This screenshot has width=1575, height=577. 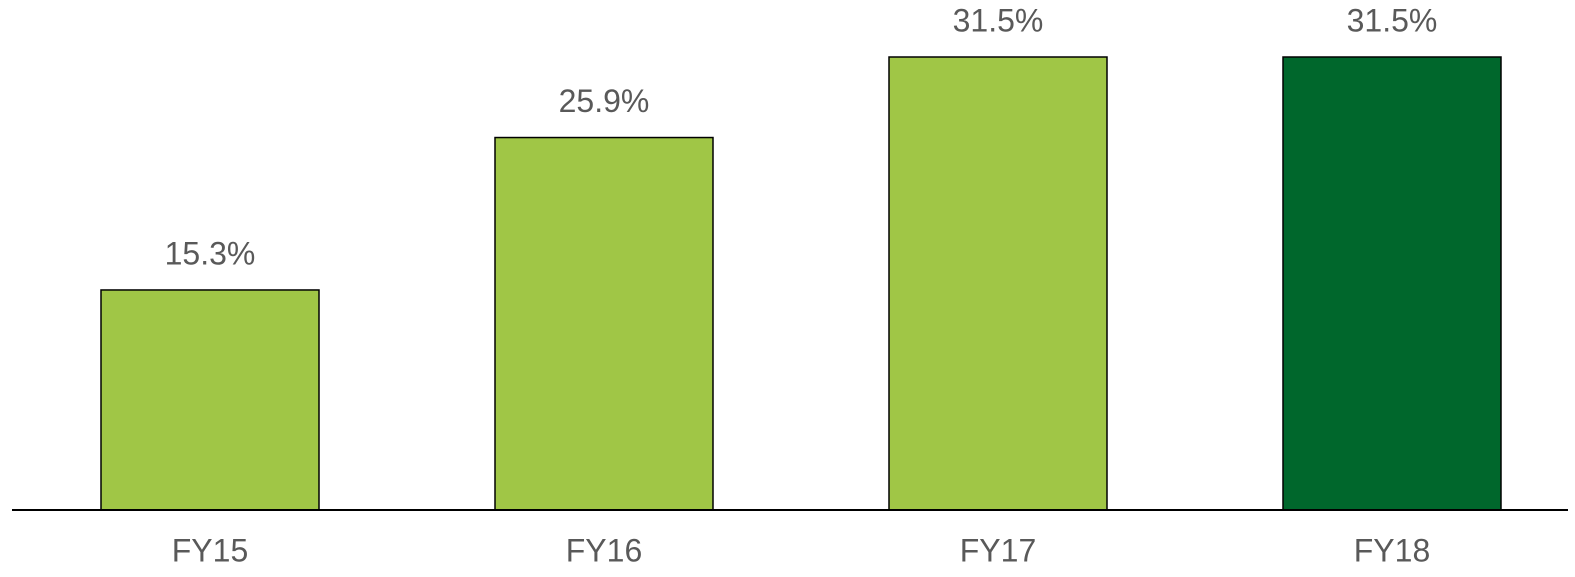 I want to click on x-tick-label: FY16, so click(x=604, y=550).